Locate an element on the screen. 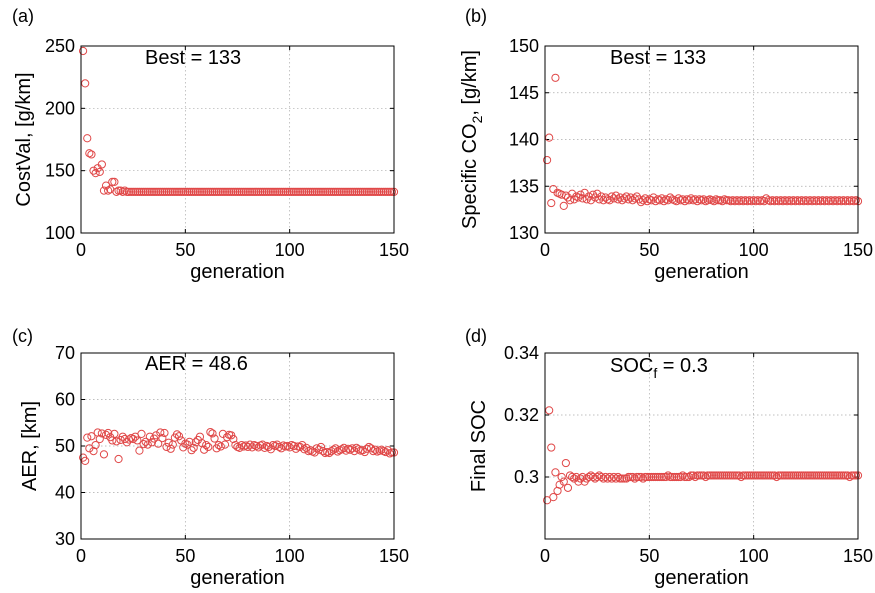  x-tick-label: 50 is located at coordinates (649, 556).